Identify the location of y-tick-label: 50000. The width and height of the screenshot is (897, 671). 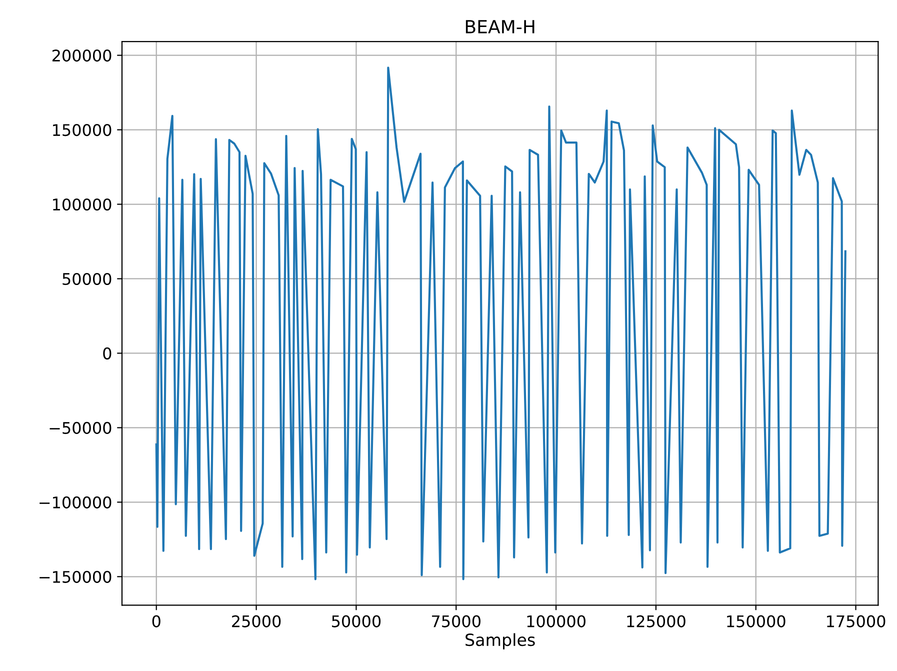
(87, 279).